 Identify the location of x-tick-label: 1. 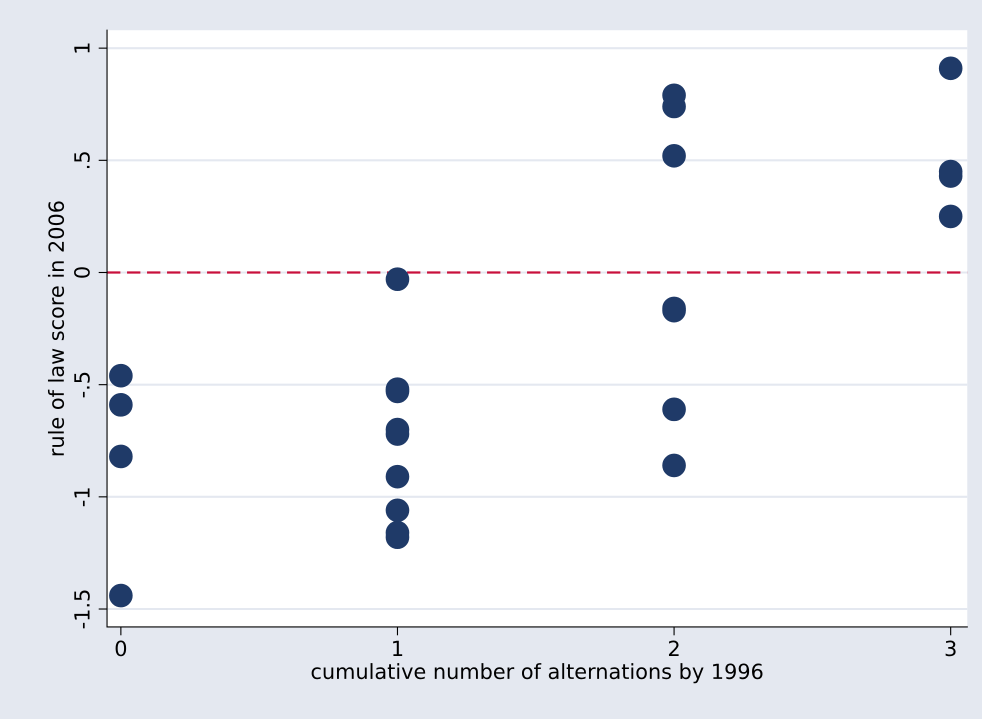
(397, 648).